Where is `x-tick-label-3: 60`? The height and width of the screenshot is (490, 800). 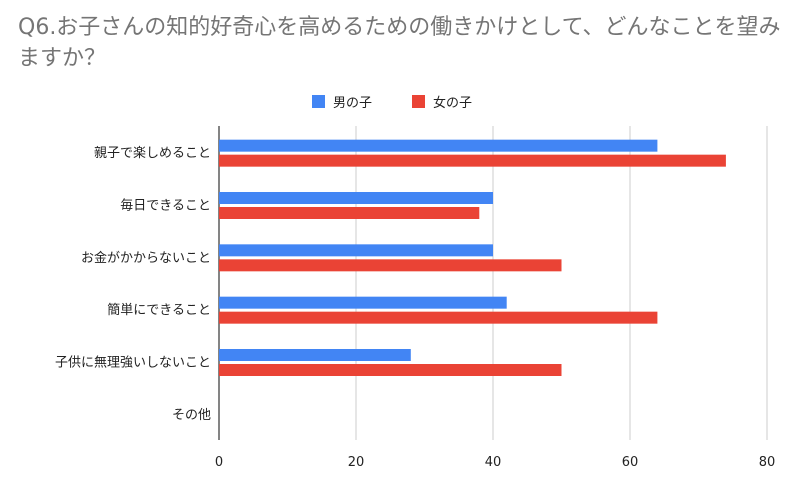 x-tick-label-3: 60 is located at coordinates (630, 462).